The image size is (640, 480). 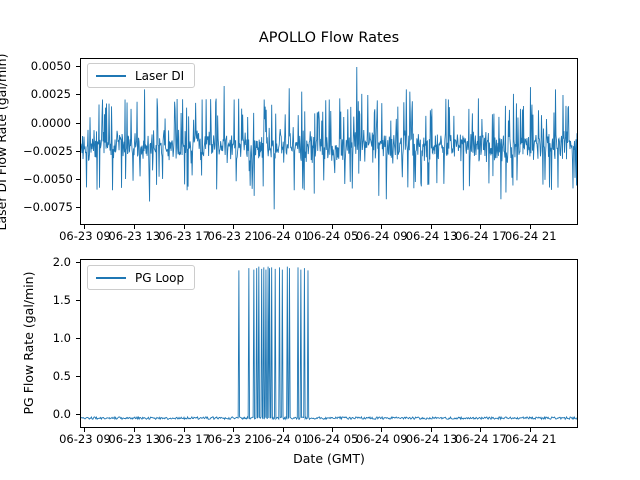 I want to click on y-tick-label: 0.5, so click(x=61, y=375).